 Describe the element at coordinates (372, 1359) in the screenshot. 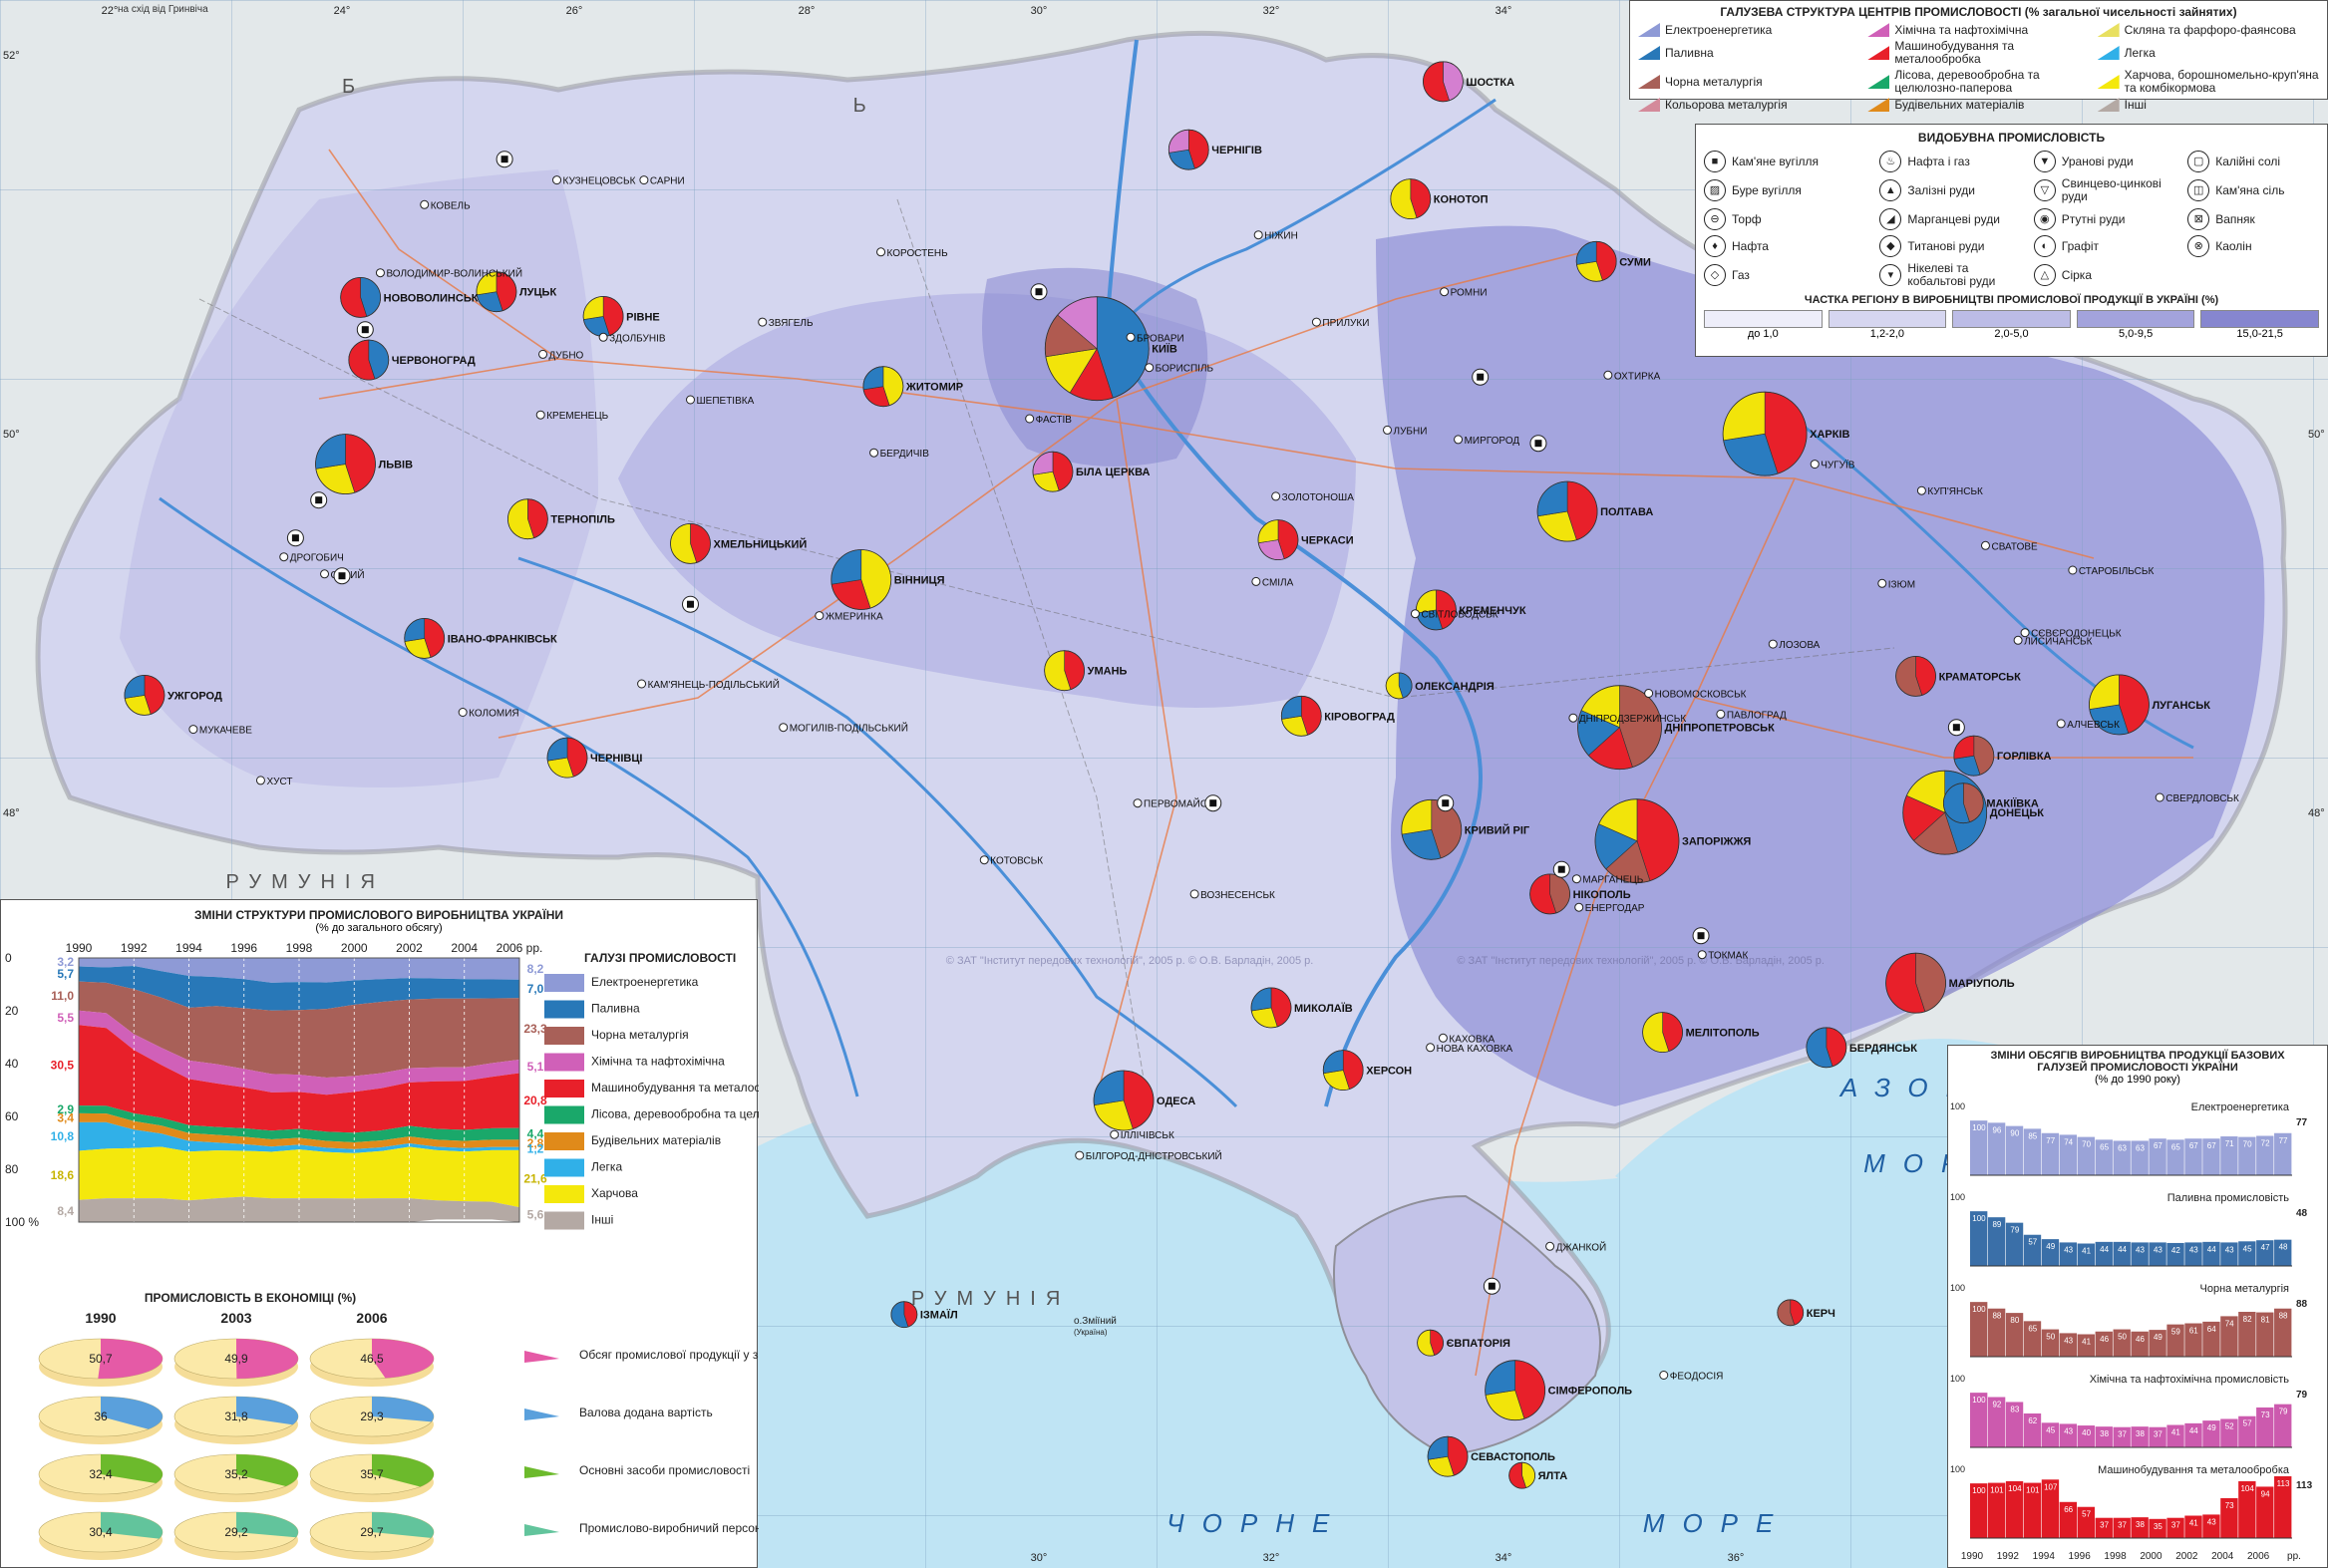

I see `pie-value: 46,5` at that location.